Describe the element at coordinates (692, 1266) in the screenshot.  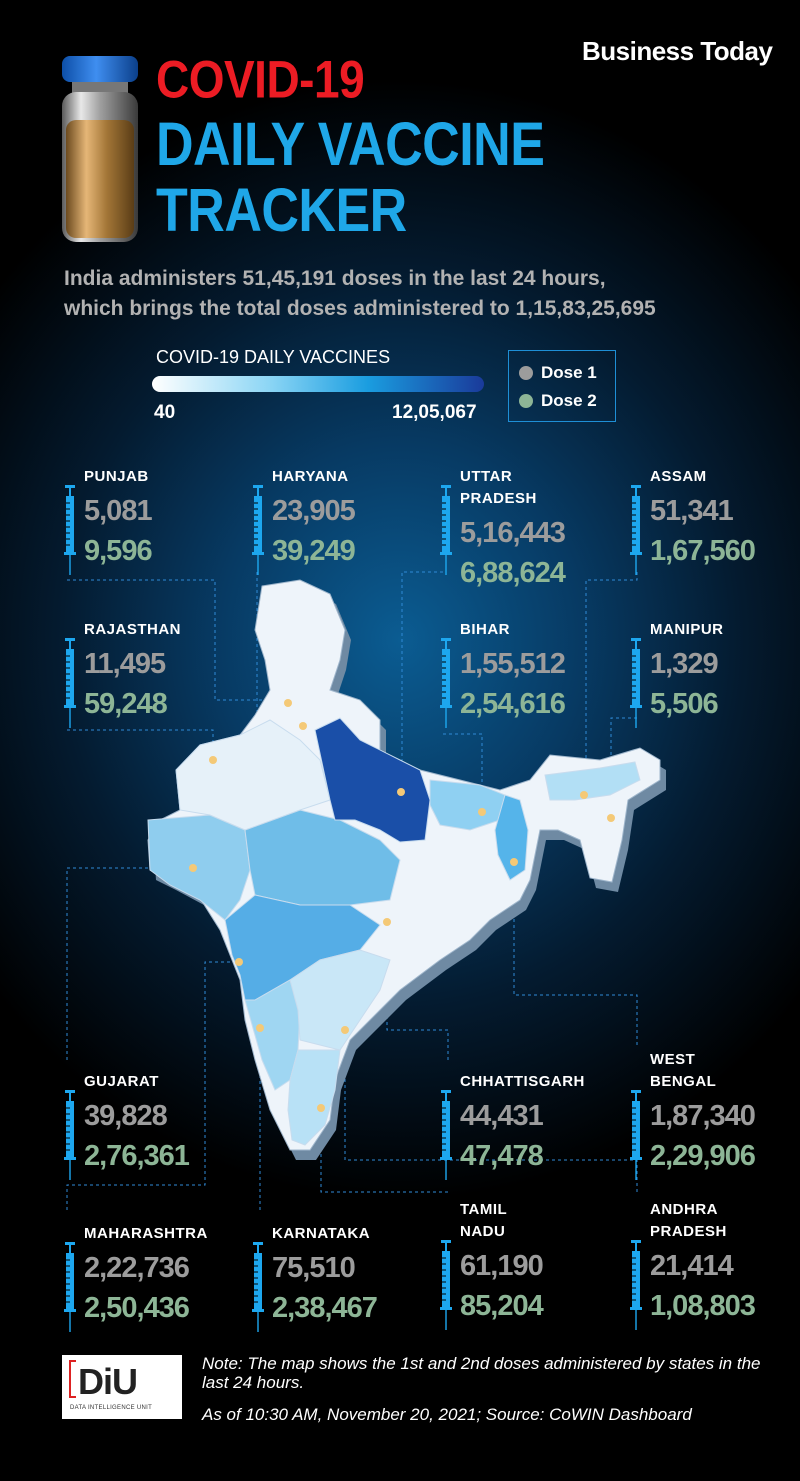
I see `dose1-value: 21,414` at that location.